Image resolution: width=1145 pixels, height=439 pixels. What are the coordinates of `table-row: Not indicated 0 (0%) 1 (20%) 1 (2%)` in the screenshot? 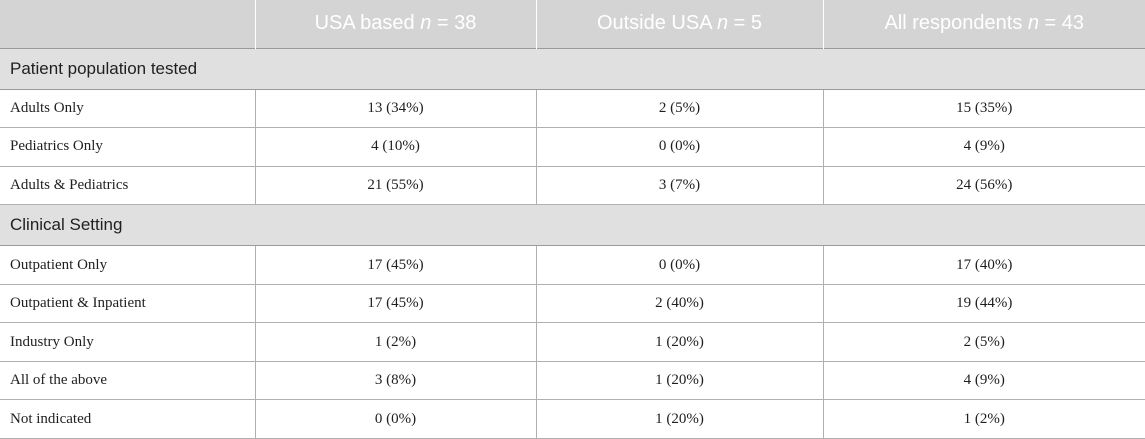 It's located at (572, 419).